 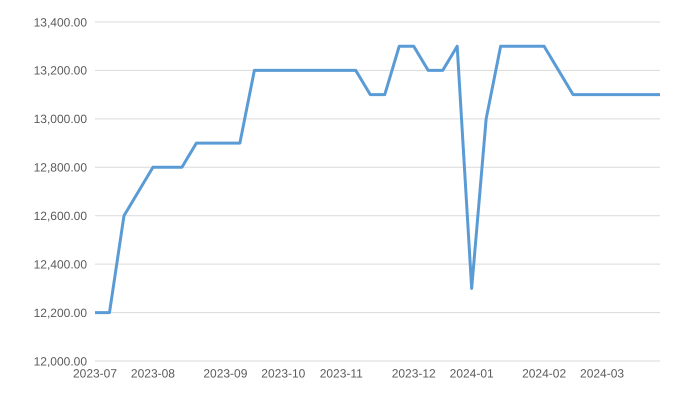 What do you see at coordinates (61, 22) in the screenshot?
I see `y-tick-label: 13,400.00` at bounding box center [61, 22].